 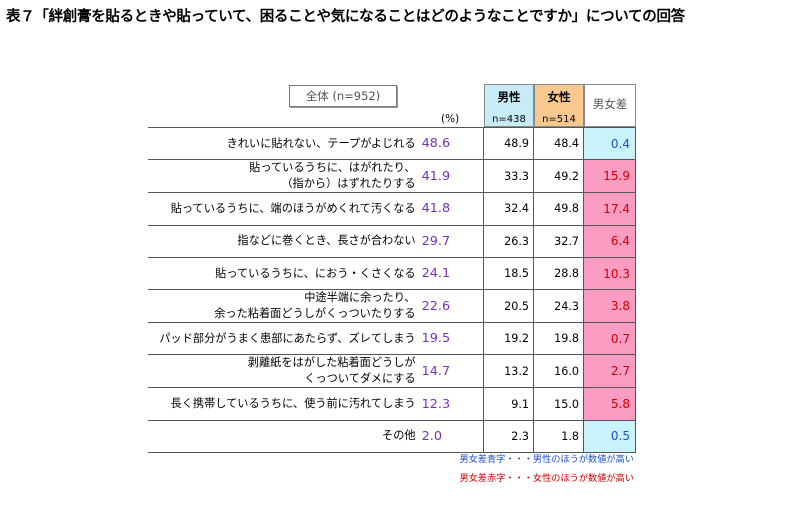 I want to click on total-label-box: 全体 (n=952), so click(x=343, y=96).